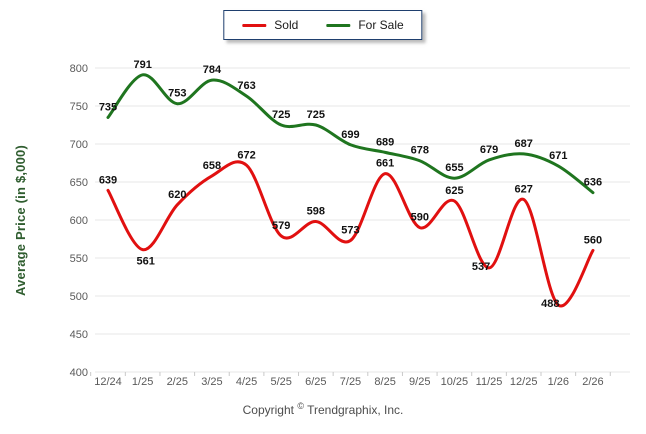 The width and height of the screenshot is (646, 434). What do you see at coordinates (355, 410) in the screenshot?
I see `copyright-company: Trendgraphix, Inc.` at bounding box center [355, 410].